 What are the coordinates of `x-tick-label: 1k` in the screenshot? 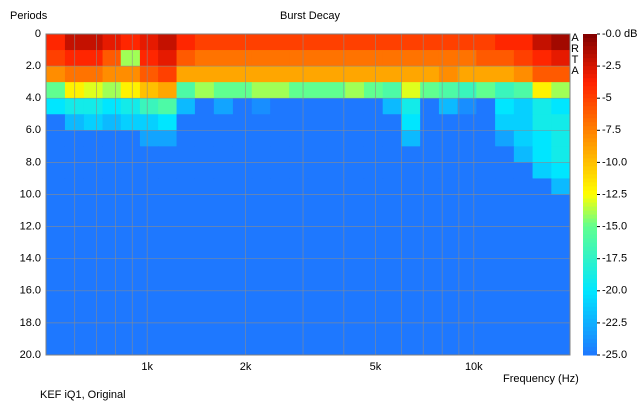 It's located at (147, 367).